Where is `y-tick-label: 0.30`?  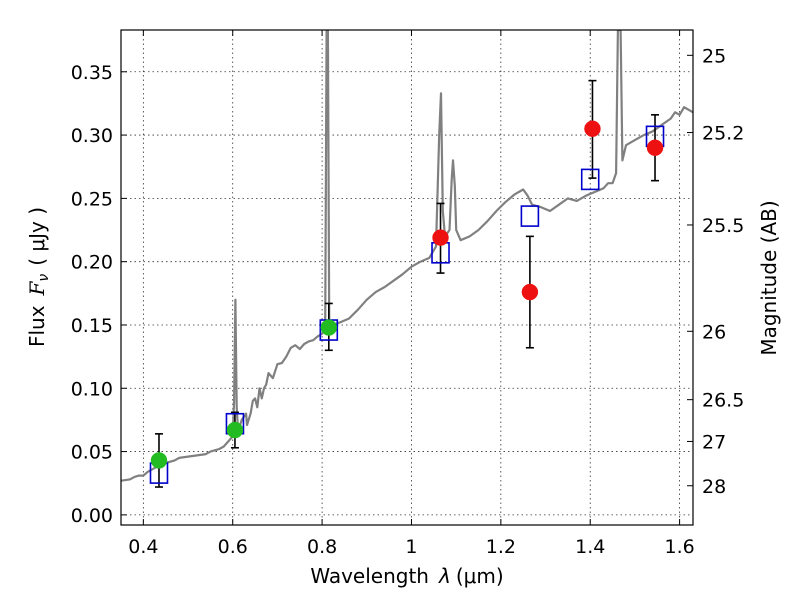 y-tick-label: 0.30 is located at coordinates (92, 136).